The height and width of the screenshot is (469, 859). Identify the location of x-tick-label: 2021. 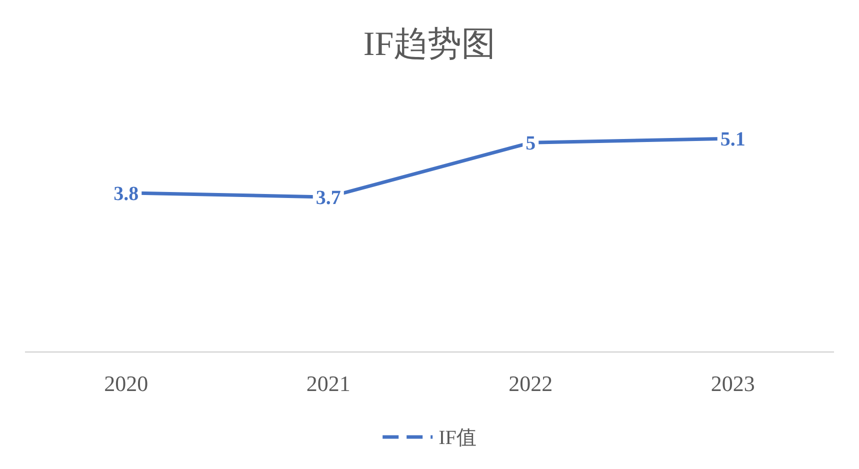
(328, 383).